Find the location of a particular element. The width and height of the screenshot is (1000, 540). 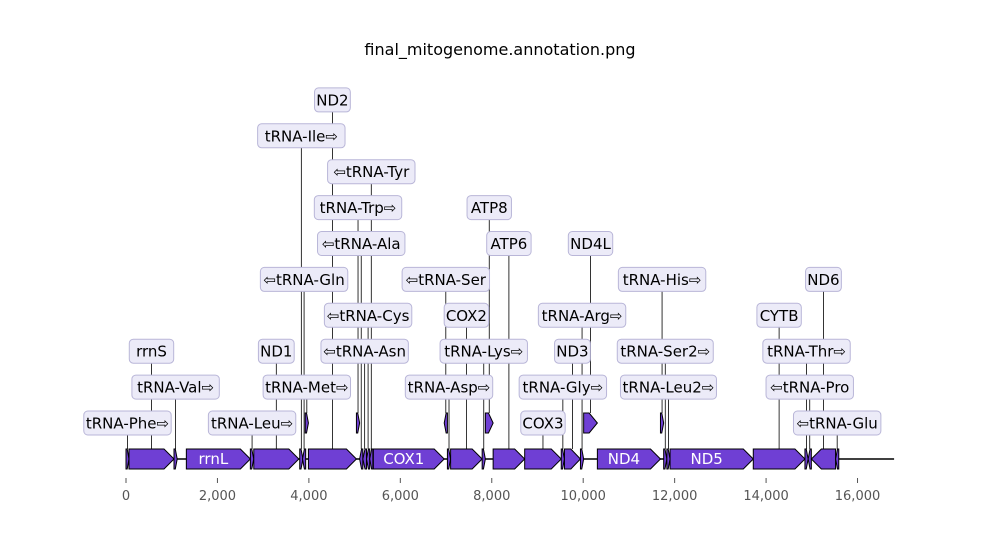

label-trna-asp: tRNA-Asp⇨ is located at coordinates (449, 387).